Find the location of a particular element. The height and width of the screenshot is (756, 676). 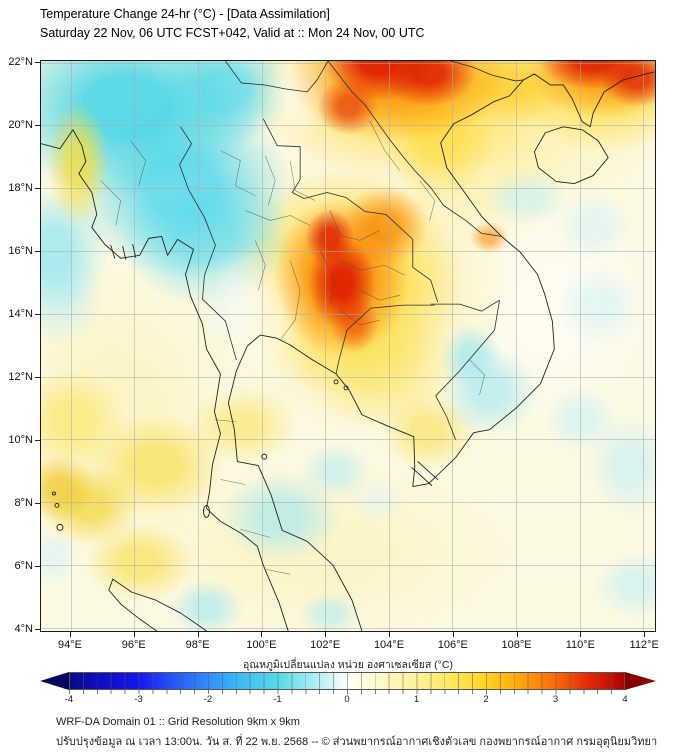

x-axis-tick-label: 102°E is located at coordinates (325, 645).